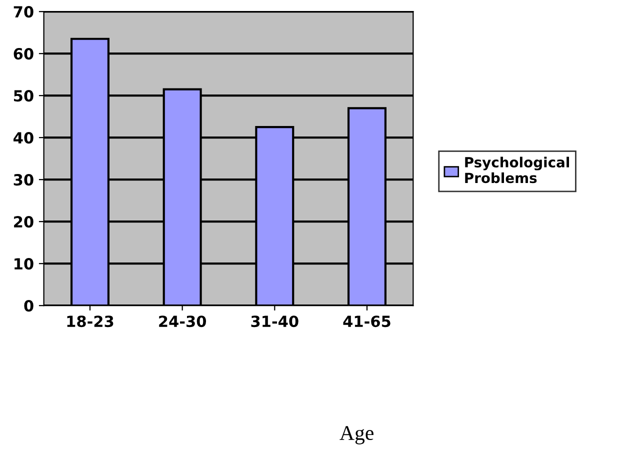 This screenshot has height=463, width=626. What do you see at coordinates (24, 96) in the screenshot?
I see `y-tick-label: 50` at bounding box center [24, 96].